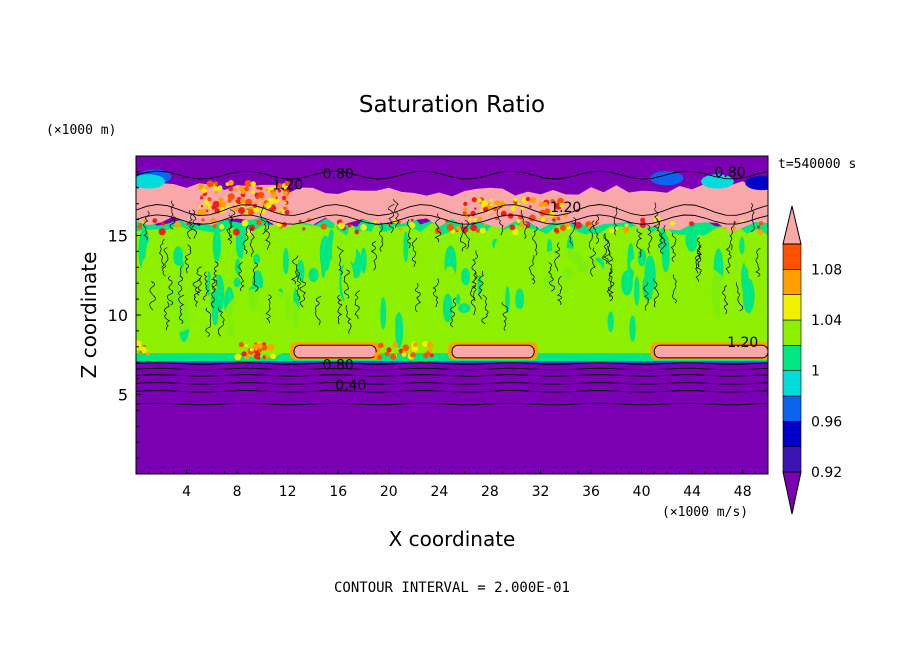 Image resolution: width=904 pixels, height=654 pixels. Describe the element at coordinates (817, 164) in the screenshot. I see `time-label: t=540000 s` at that location.